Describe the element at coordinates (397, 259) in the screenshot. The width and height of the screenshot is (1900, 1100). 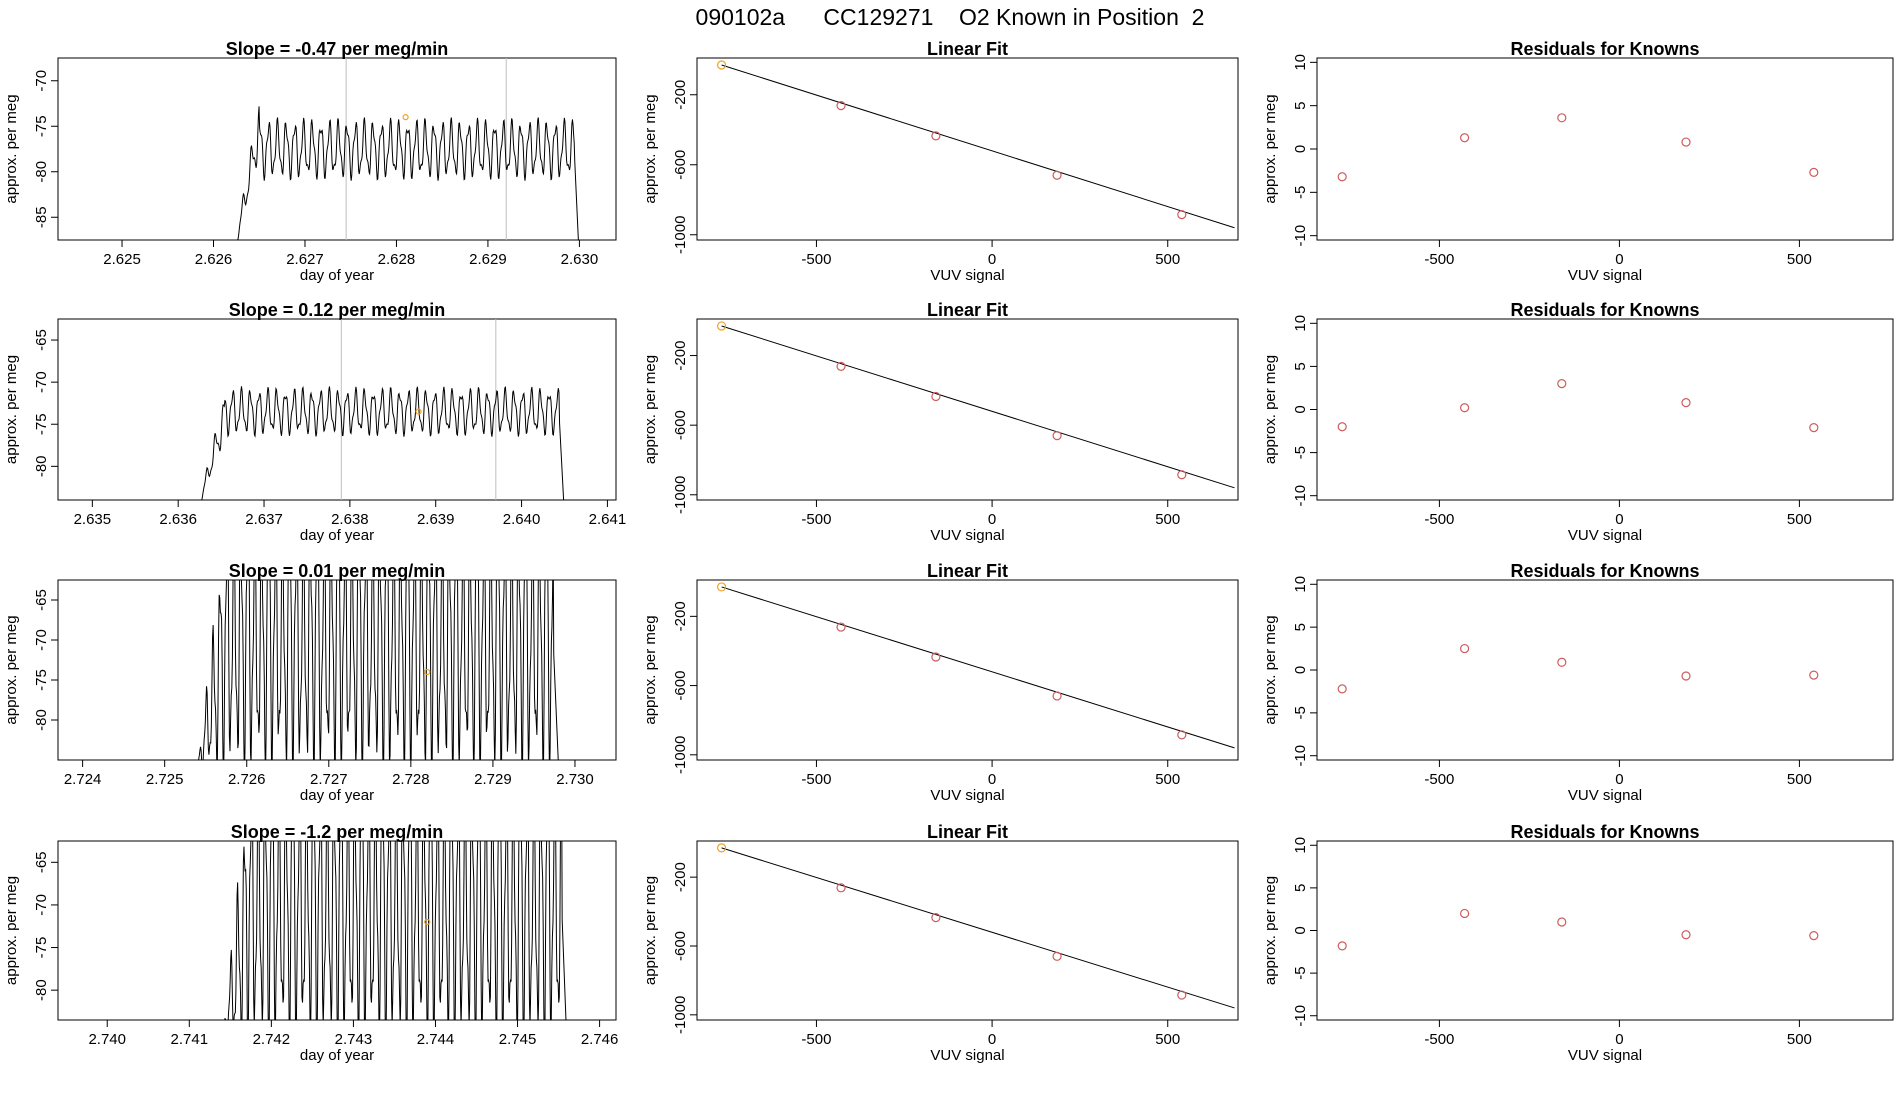
I see `x-tick-label: 2.628` at that location.